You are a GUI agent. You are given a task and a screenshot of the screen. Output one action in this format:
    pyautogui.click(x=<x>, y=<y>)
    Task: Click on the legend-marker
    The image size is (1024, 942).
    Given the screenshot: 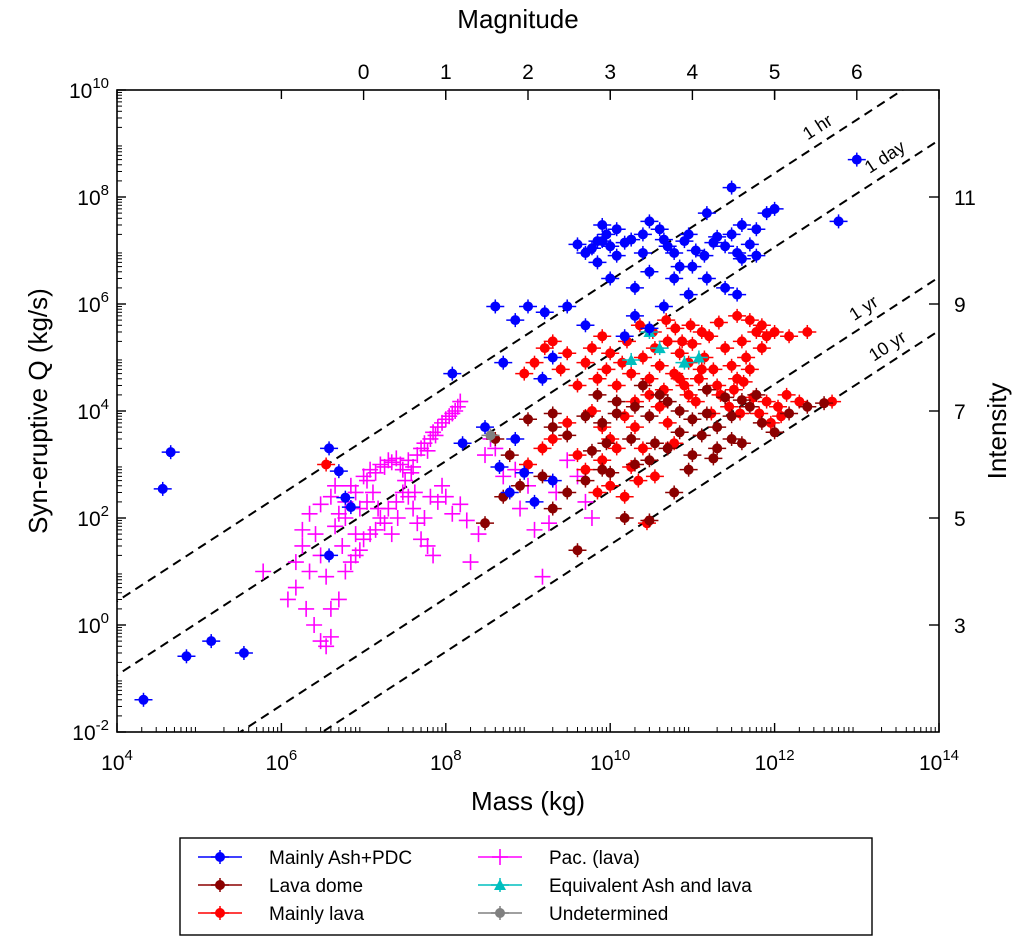 What is the action you would take?
    pyautogui.click(x=500, y=913)
    